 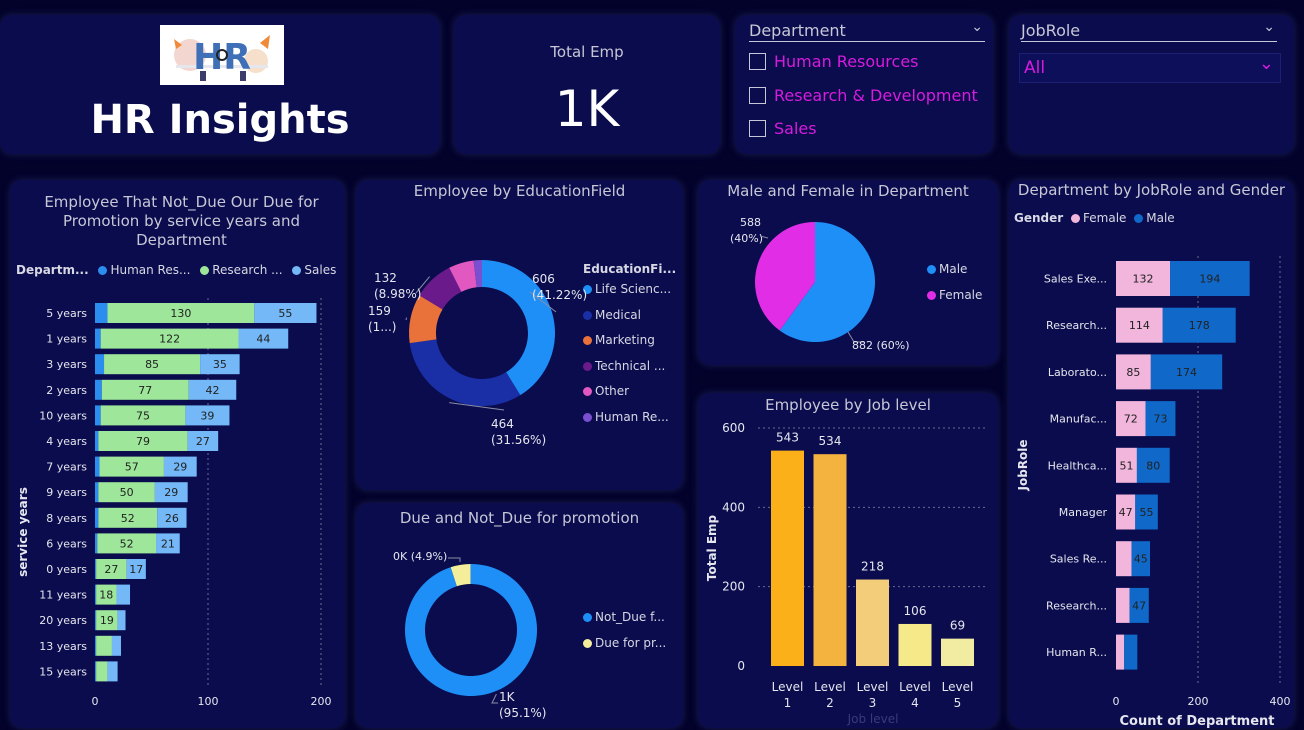 I want to click on legend-male: Male, so click(x=1160, y=218).